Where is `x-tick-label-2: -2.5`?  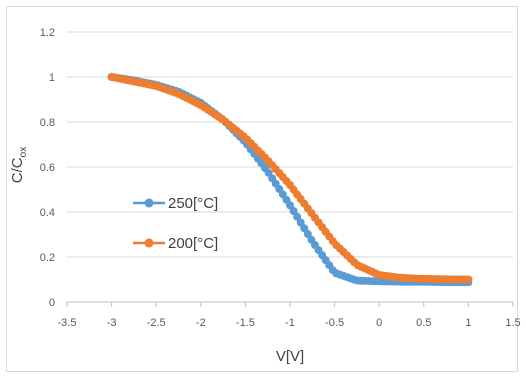
x-tick-label-2: -2.5 is located at coordinates (156, 323).